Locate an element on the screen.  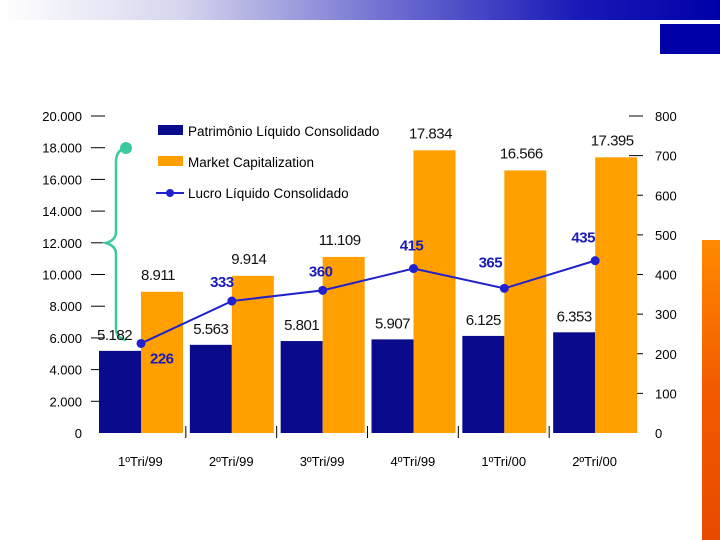
right-tick-label: 400 is located at coordinates (666, 275).